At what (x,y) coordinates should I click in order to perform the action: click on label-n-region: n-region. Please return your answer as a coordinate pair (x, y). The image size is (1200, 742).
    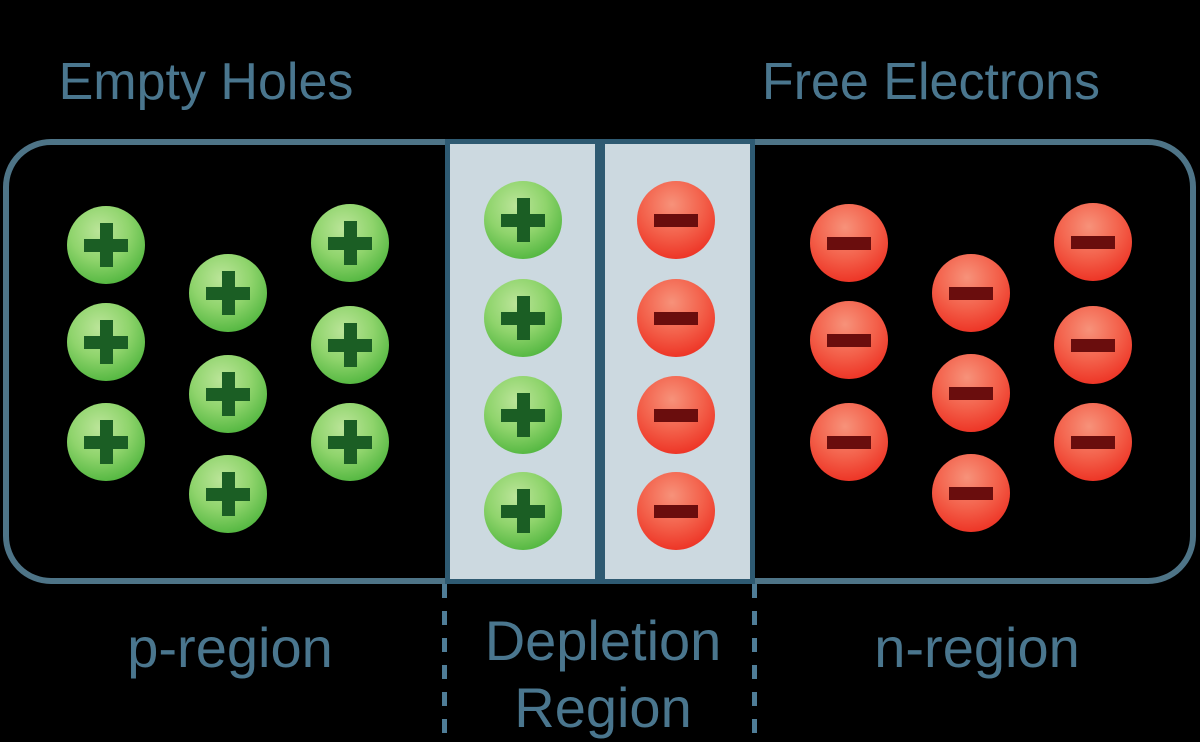
    Looking at the image, I should click on (977, 647).